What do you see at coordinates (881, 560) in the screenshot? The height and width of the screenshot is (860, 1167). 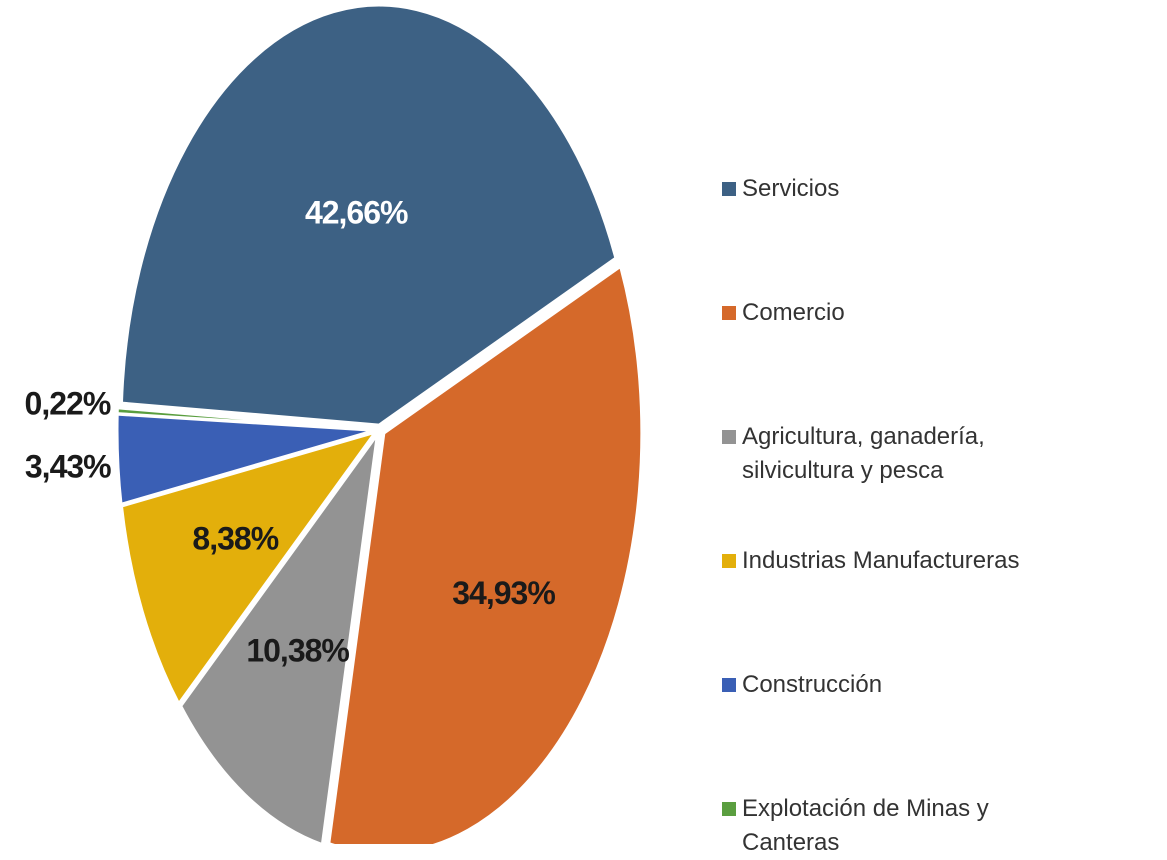 I see `legend-label: Industrias Manufactureras` at bounding box center [881, 560].